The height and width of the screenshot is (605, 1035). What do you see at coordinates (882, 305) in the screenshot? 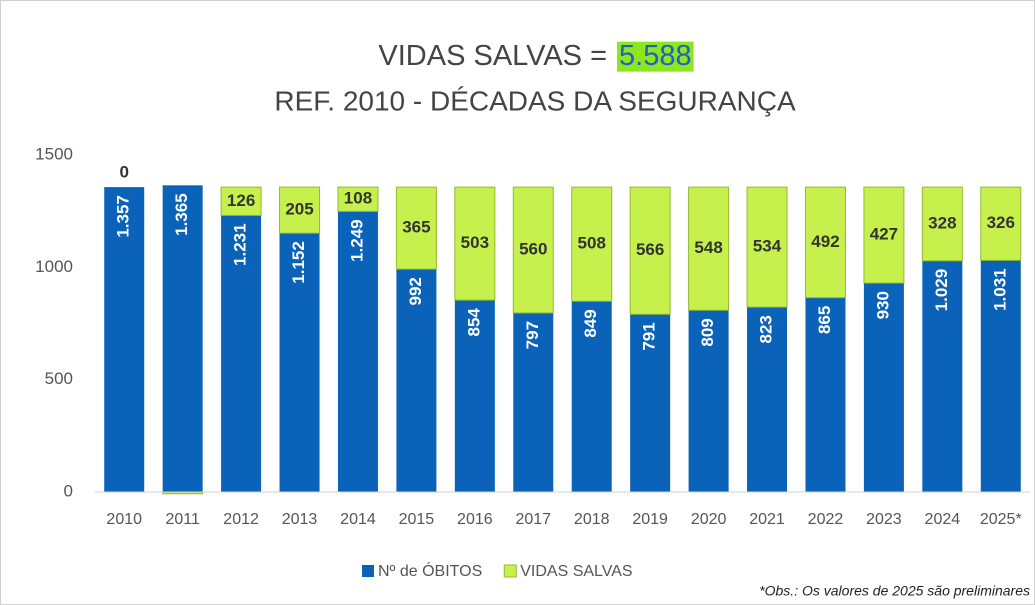
I see `value-label-obitos: 930` at bounding box center [882, 305].